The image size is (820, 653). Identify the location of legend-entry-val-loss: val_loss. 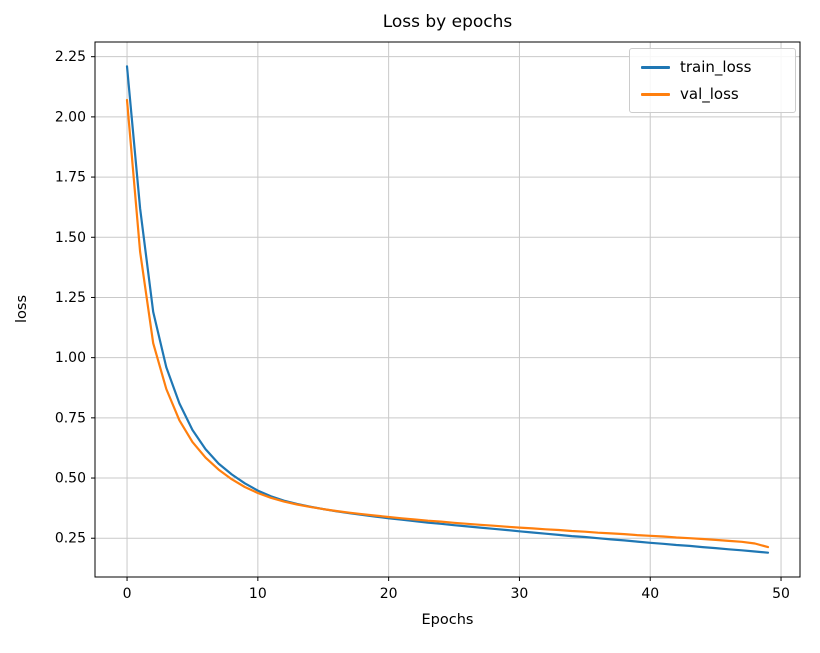
(711, 94).